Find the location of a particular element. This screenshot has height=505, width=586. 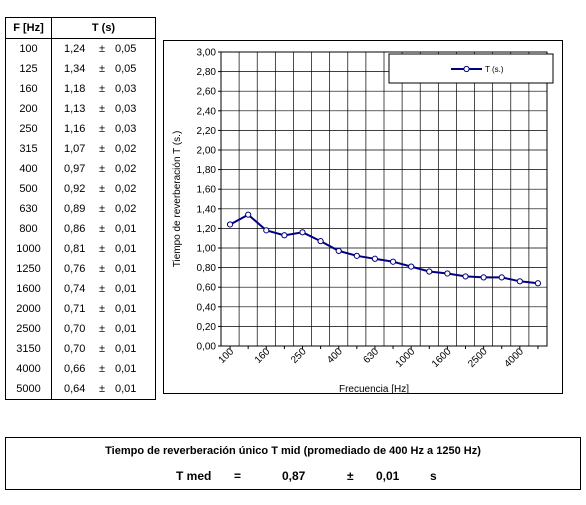

table-row: 125 1,34 ±0,05 is located at coordinates (80, 69).